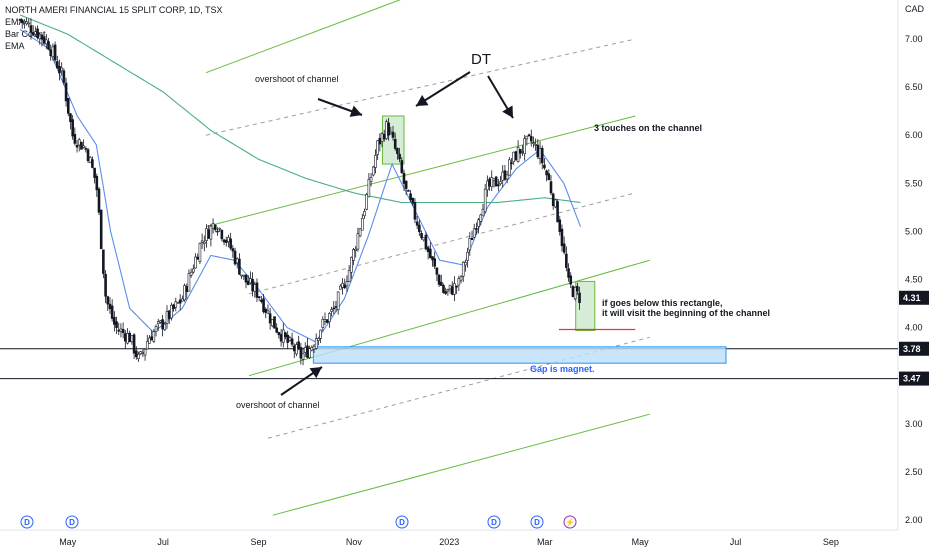 The width and height of the screenshot is (932, 550). I want to click on arrow-overshoot-bottom, so click(301, 381).